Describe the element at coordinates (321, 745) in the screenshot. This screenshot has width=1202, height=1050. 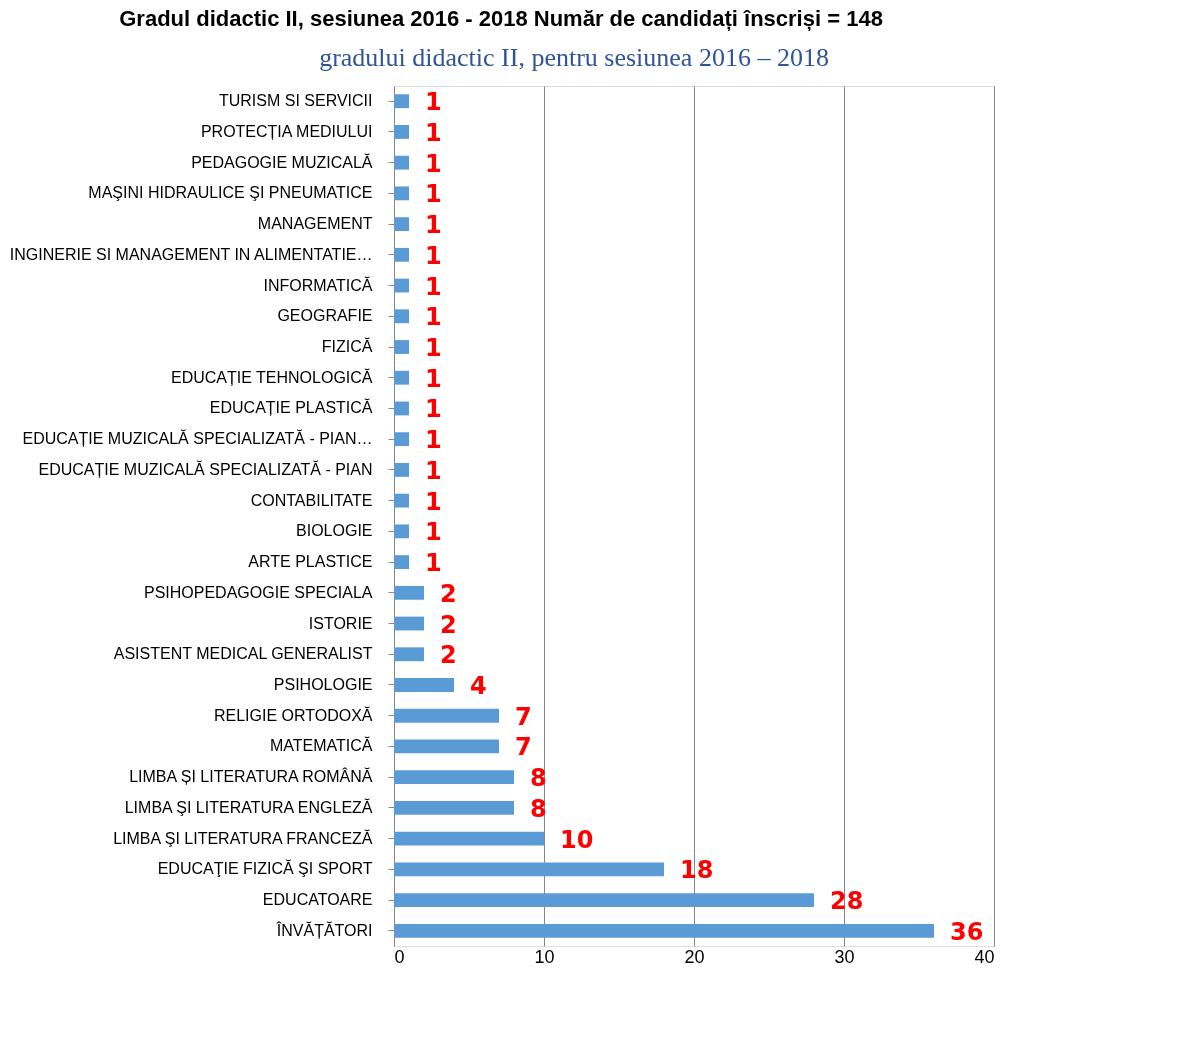
I see `y-tick-label: MATEMATICĂ` at that location.